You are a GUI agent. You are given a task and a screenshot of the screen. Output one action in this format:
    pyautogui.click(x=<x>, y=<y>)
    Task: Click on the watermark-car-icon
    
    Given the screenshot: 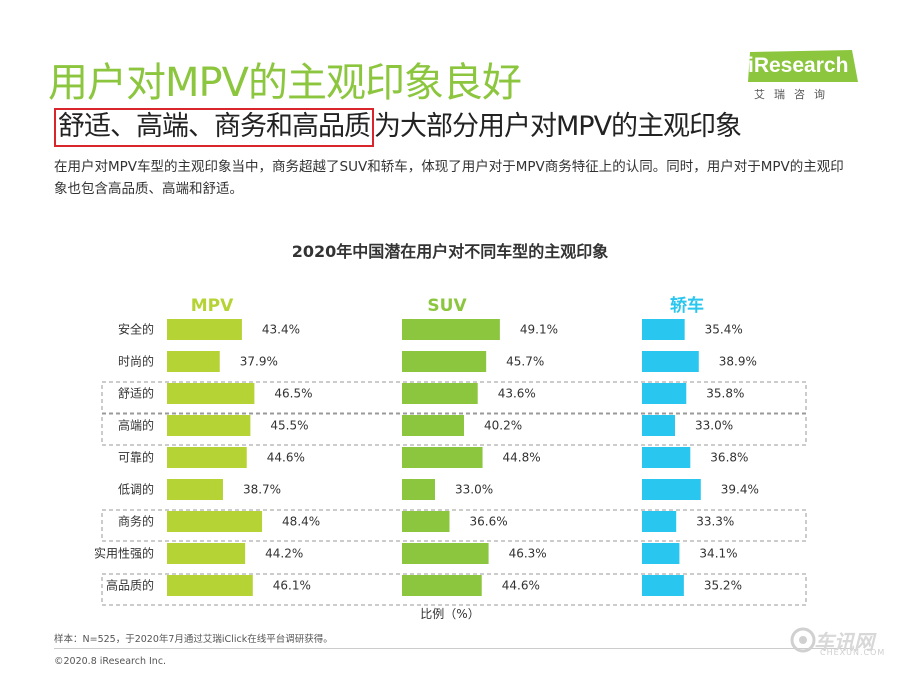 What is the action you would take?
    pyautogui.click(x=803, y=640)
    